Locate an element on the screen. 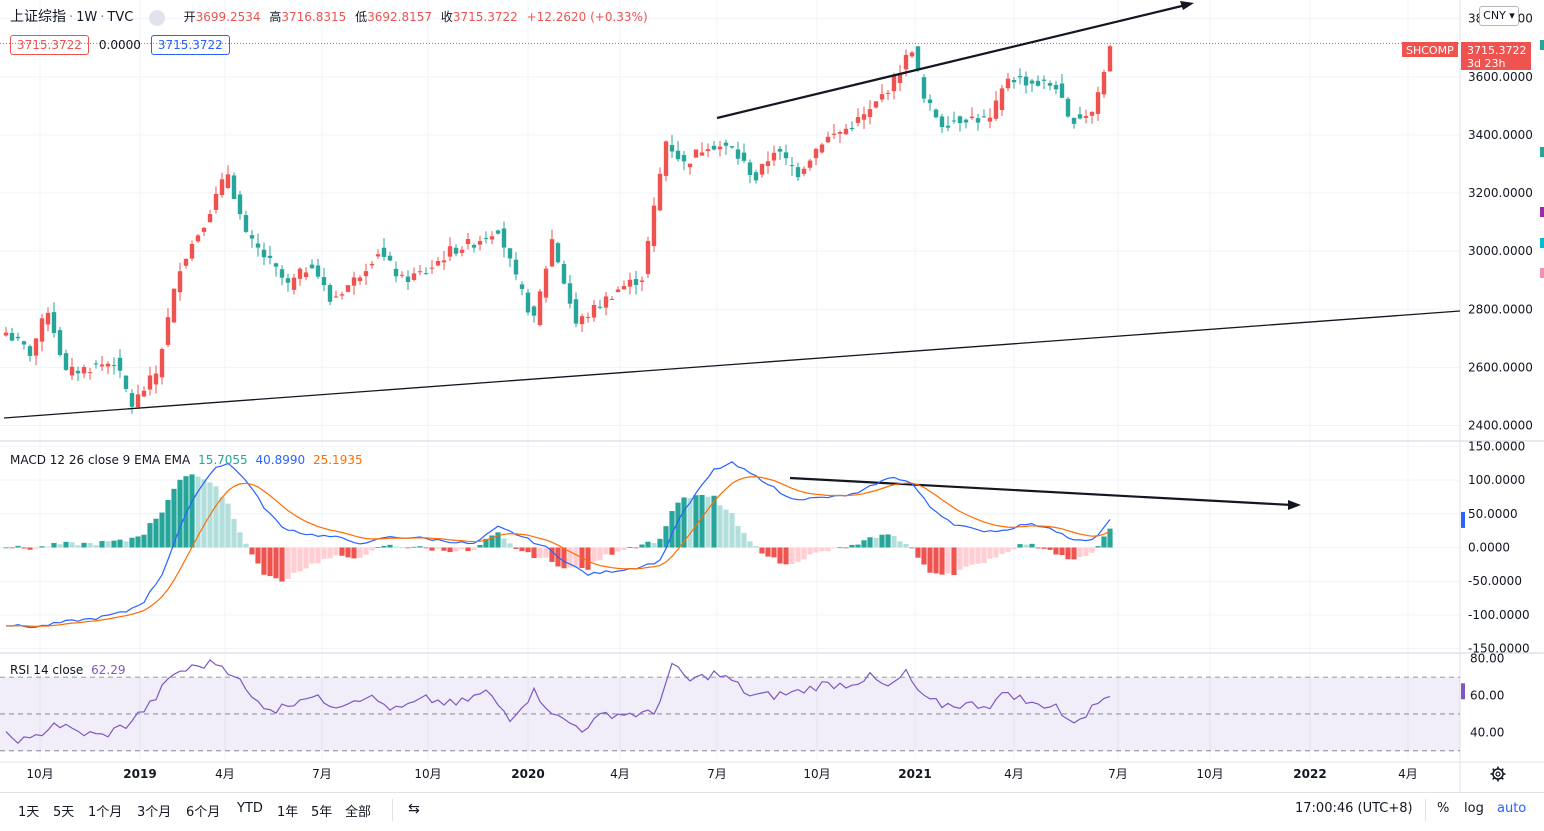 The height and width of the screenshot is (831, 1544). ohlc-low-label: 低 is located at coordinates (361, 17).